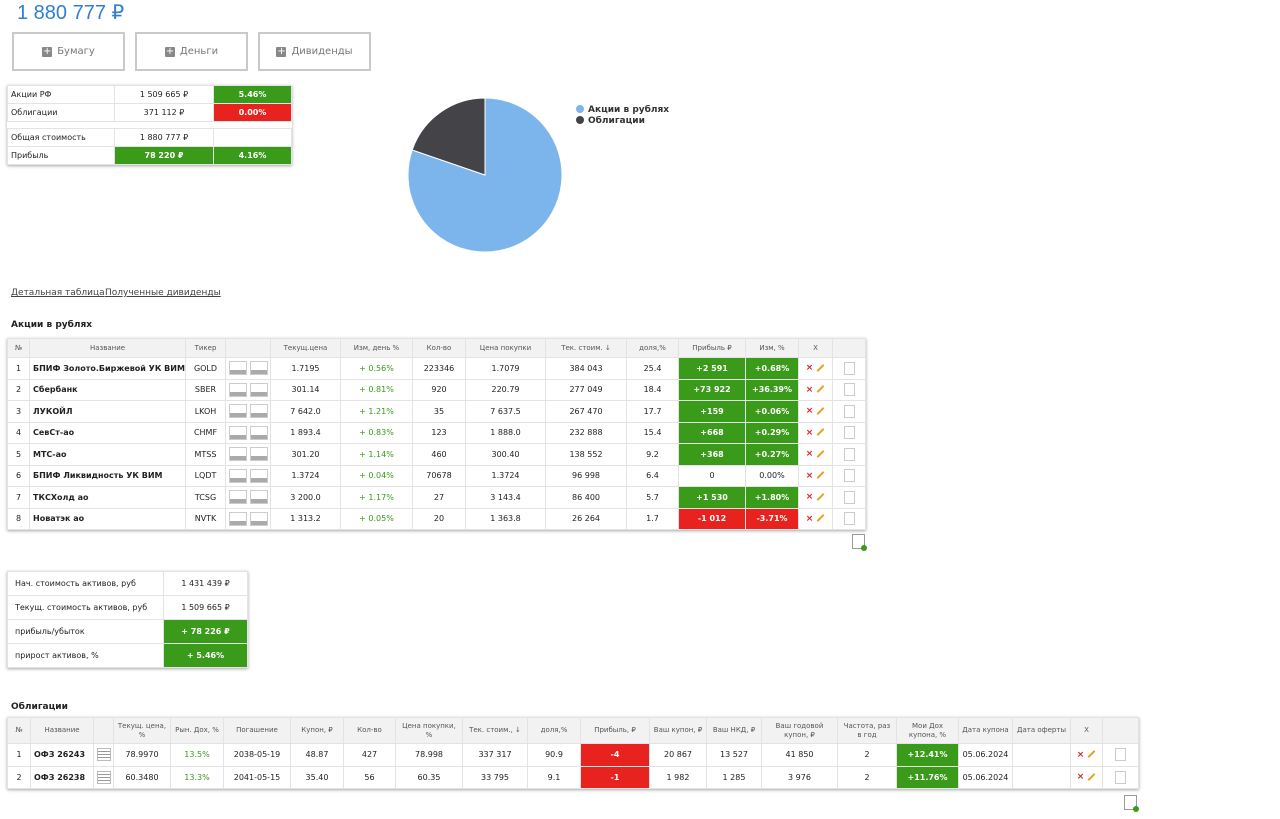 The height and width of the screenshot is (819, 1280). I want to click on summary-row: Облигации 371 112 ₽0.00%, so click(149, 112).